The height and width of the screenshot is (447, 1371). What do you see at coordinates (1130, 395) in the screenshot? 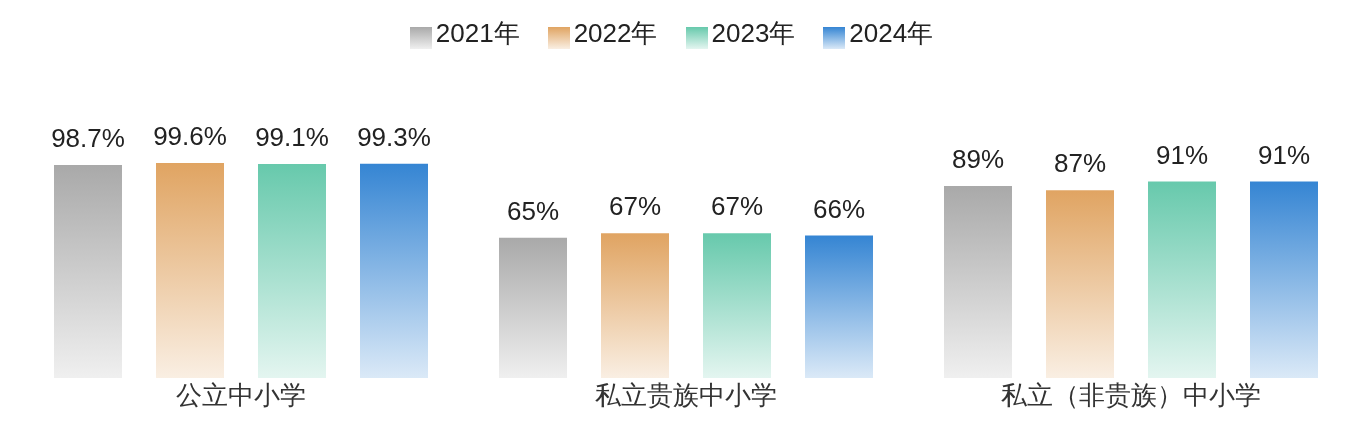
I see `x-tick-label: 私立（非贵族）中小学` at bounding box center [1130, 395].